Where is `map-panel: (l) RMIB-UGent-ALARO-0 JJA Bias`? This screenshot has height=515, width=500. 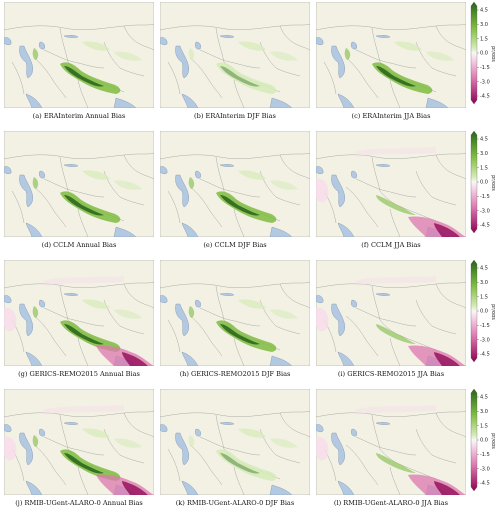 map-panel: (l) RMIB-UGent-ALARO-0 JJA Bias is located at coordinates (391, 451).